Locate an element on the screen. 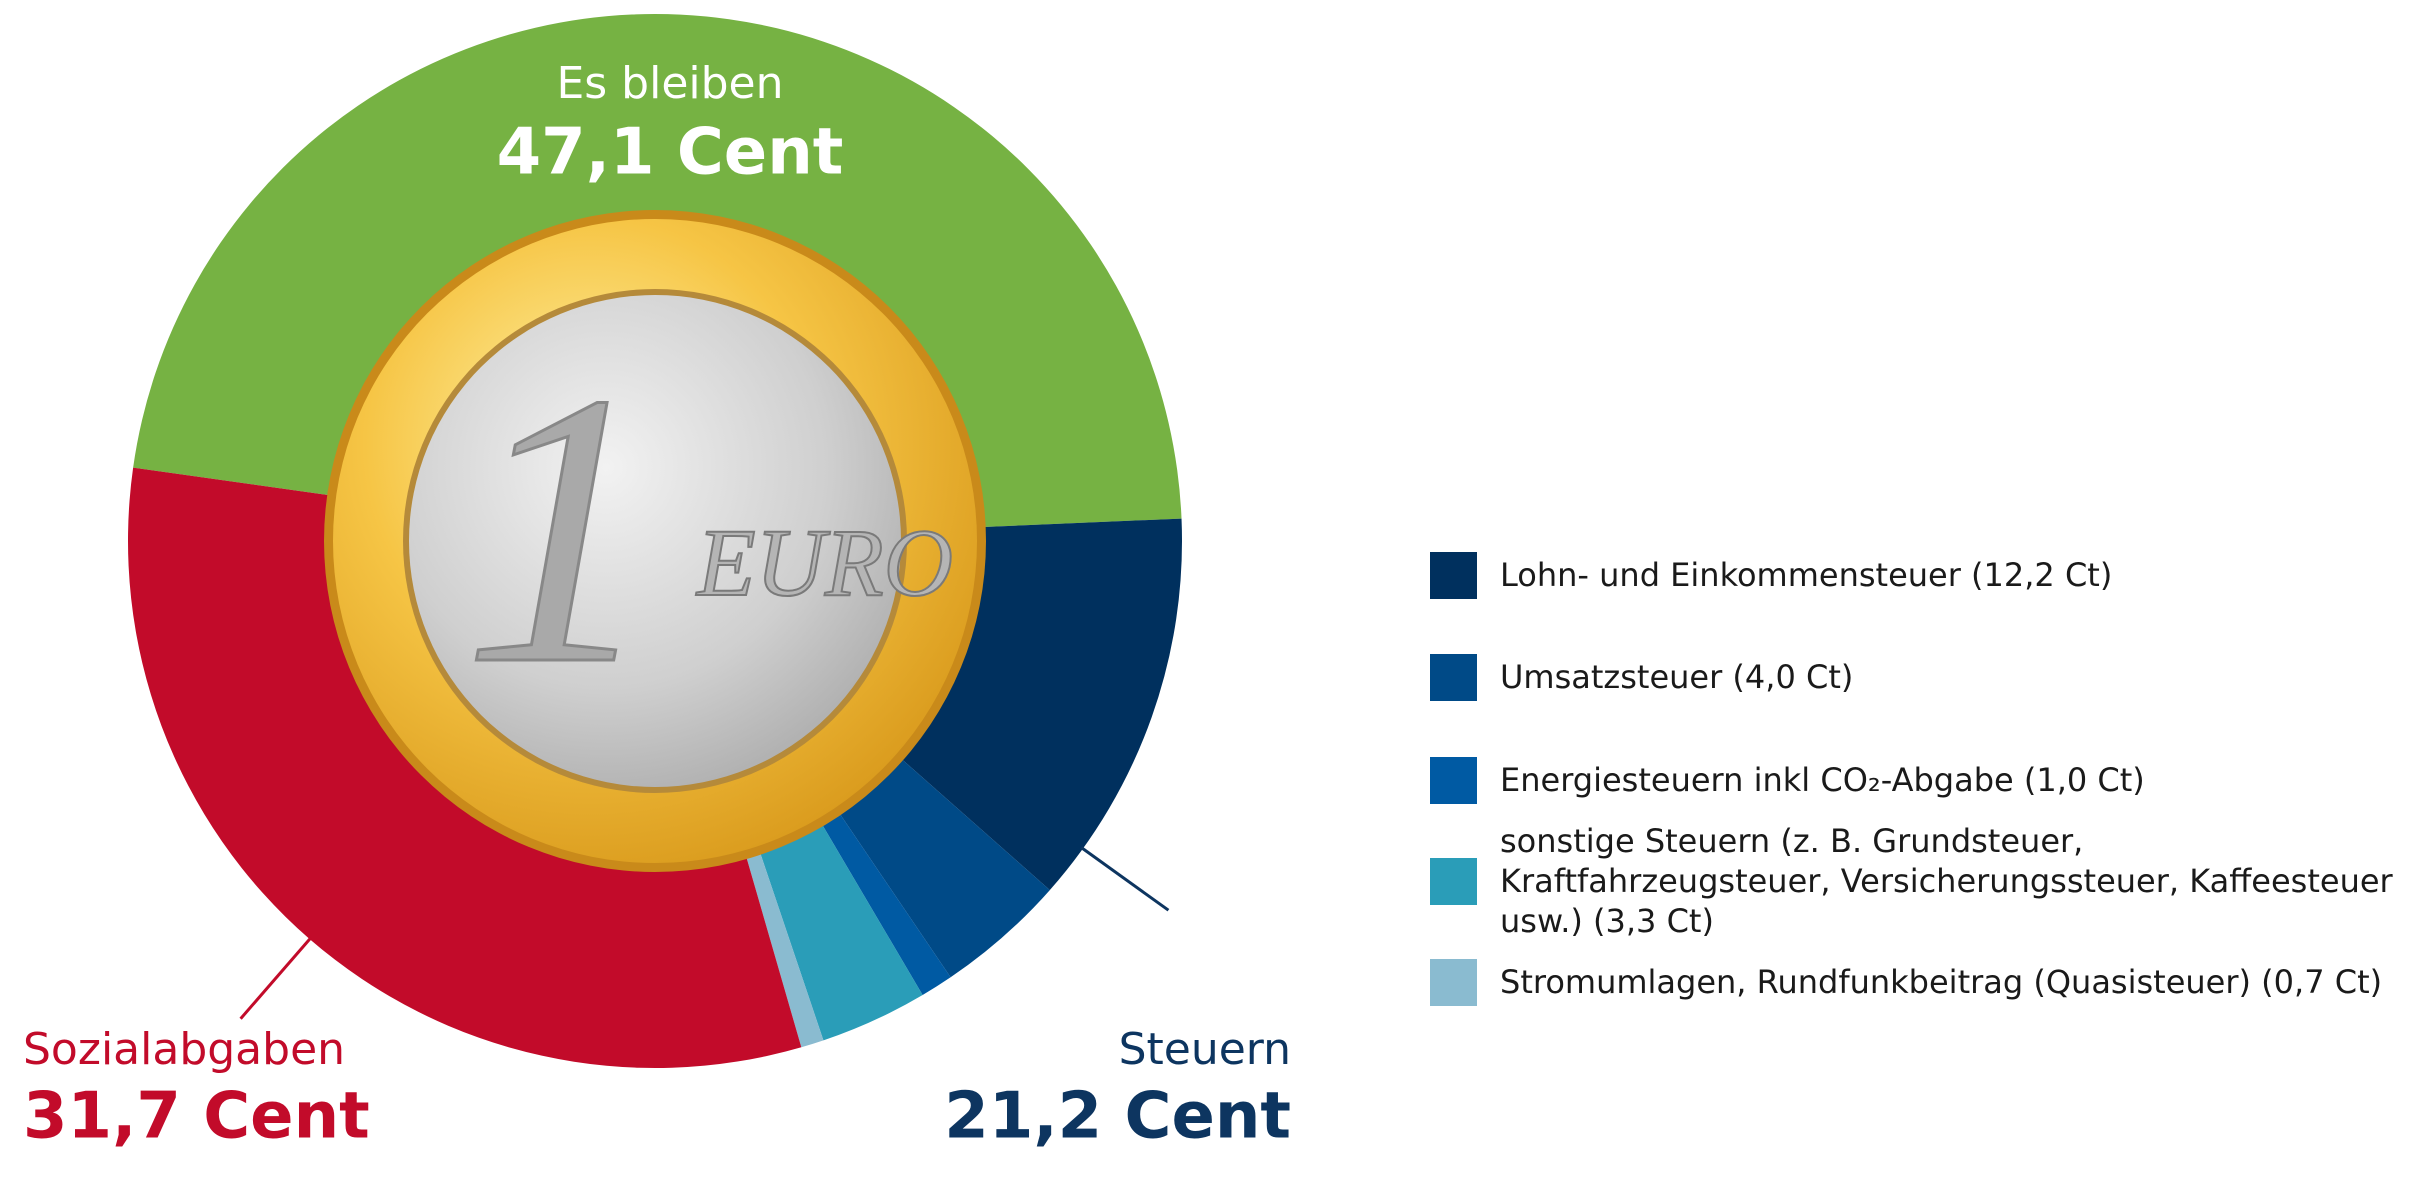 The width and height of the screenshot is (2432, 1200). slice-value-label: 31,7 Cent is located at coordinates (196, 1117).